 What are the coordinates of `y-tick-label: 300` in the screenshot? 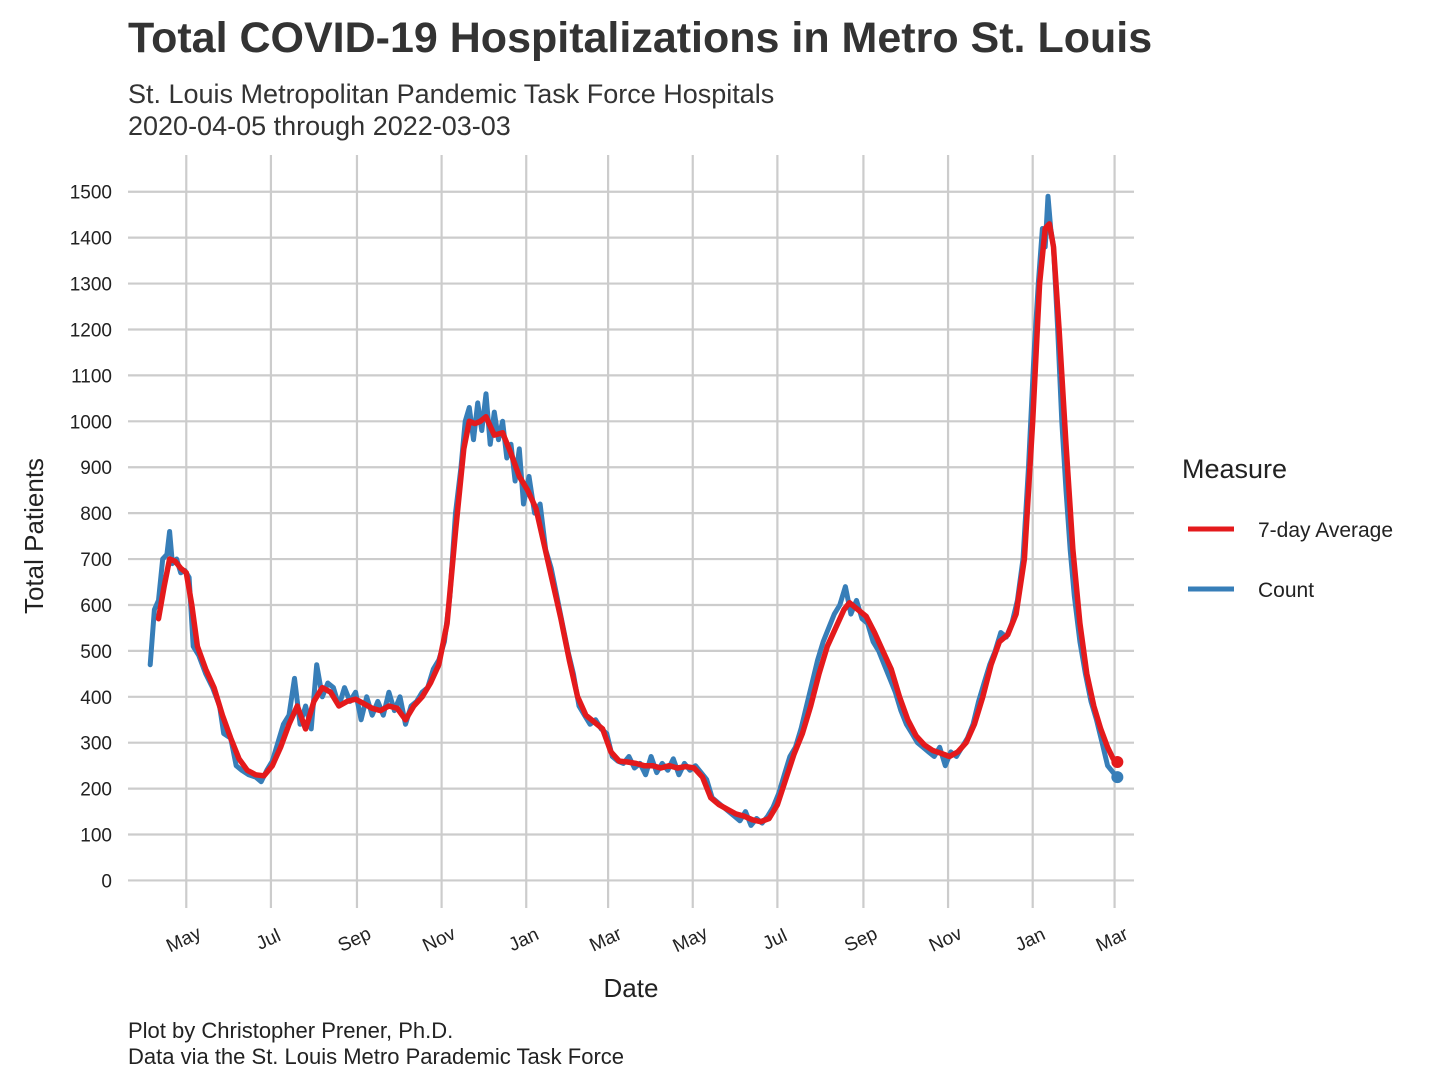 It's located at (96, 744).